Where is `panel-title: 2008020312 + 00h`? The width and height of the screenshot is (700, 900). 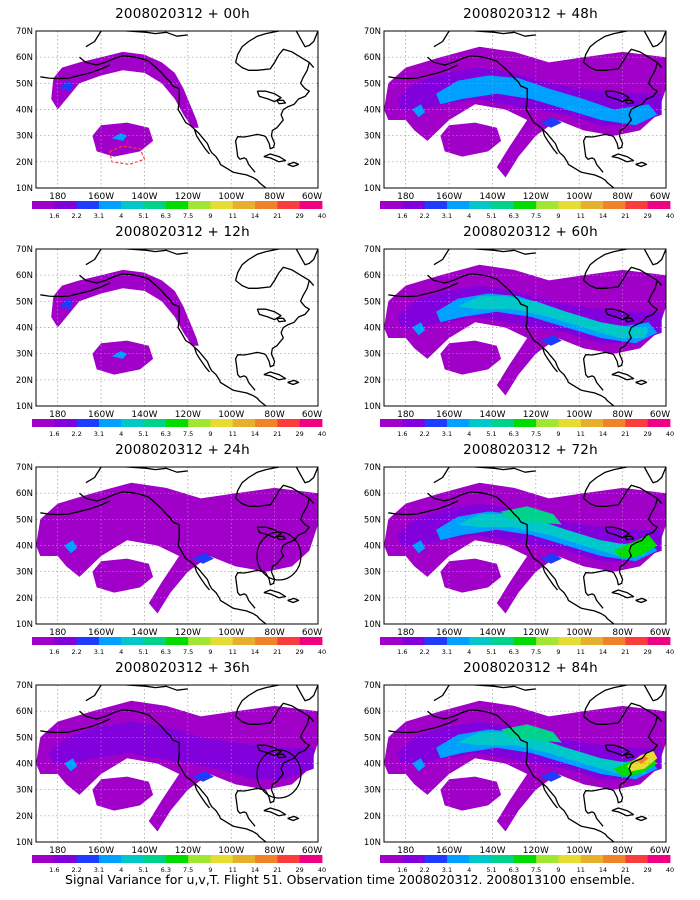
panel-title: 2008020312 + 00h is located at coordinates (182, 14).